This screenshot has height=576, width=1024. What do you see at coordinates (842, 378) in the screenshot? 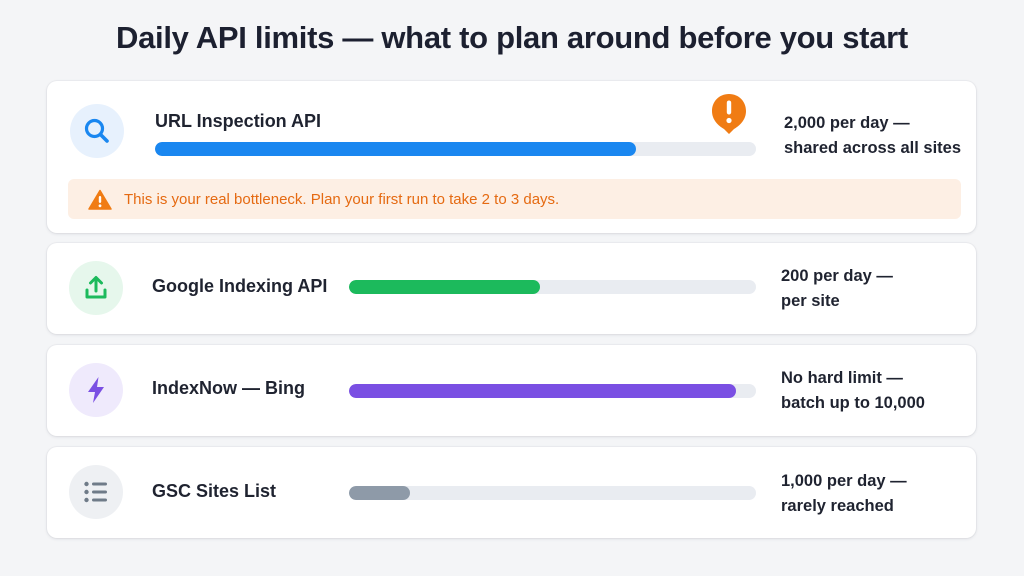
I see `limit-line: No hard limit —` at bounding box center [842, 378].